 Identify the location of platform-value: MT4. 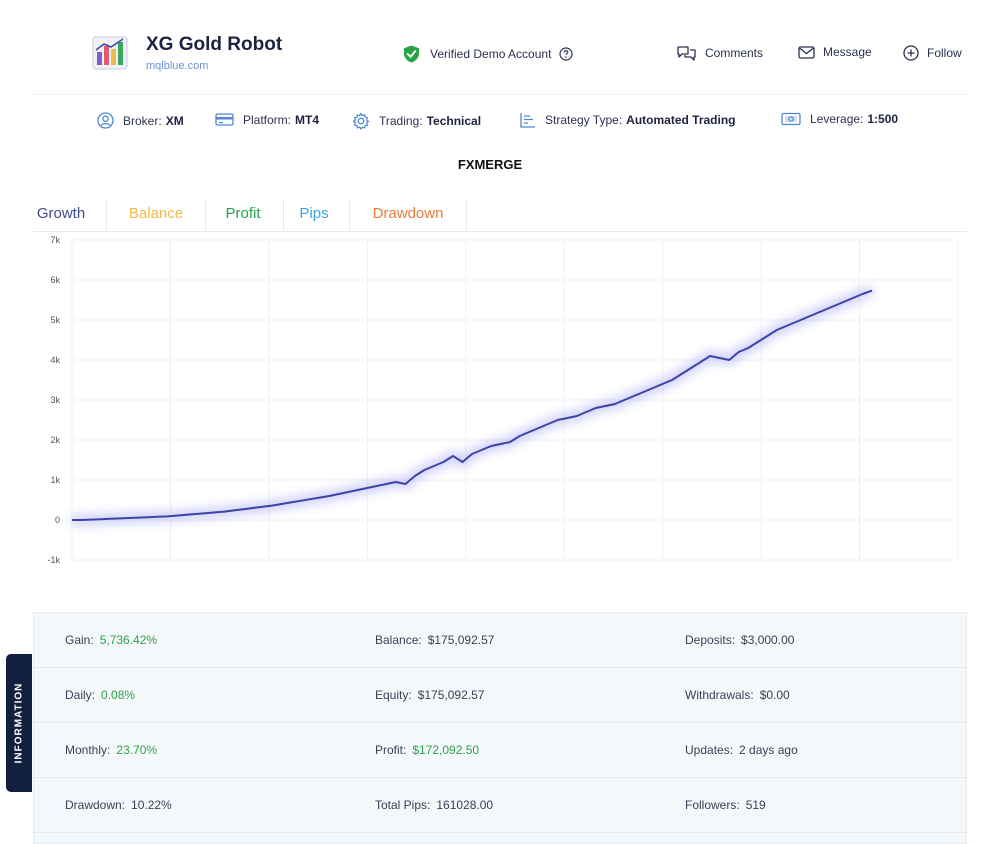
(307, 119).